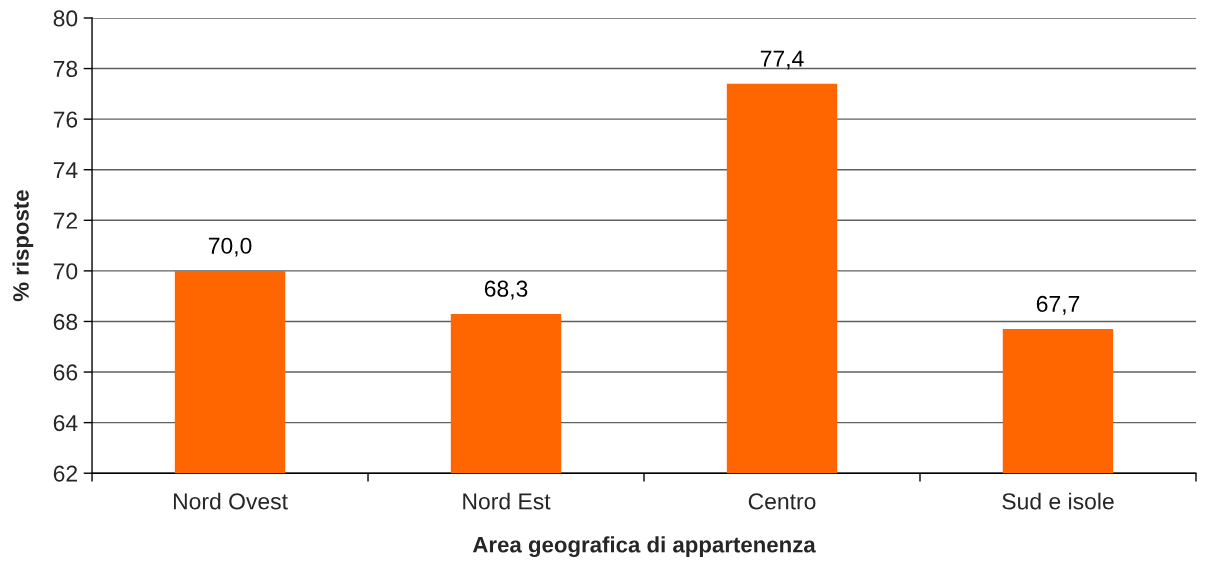 Image resolution: width=1211 pixels, height=562 pixels. Describe the element at coordinates (65, 271) in the screenshot. I see `y-tick-label: 70` at that location.